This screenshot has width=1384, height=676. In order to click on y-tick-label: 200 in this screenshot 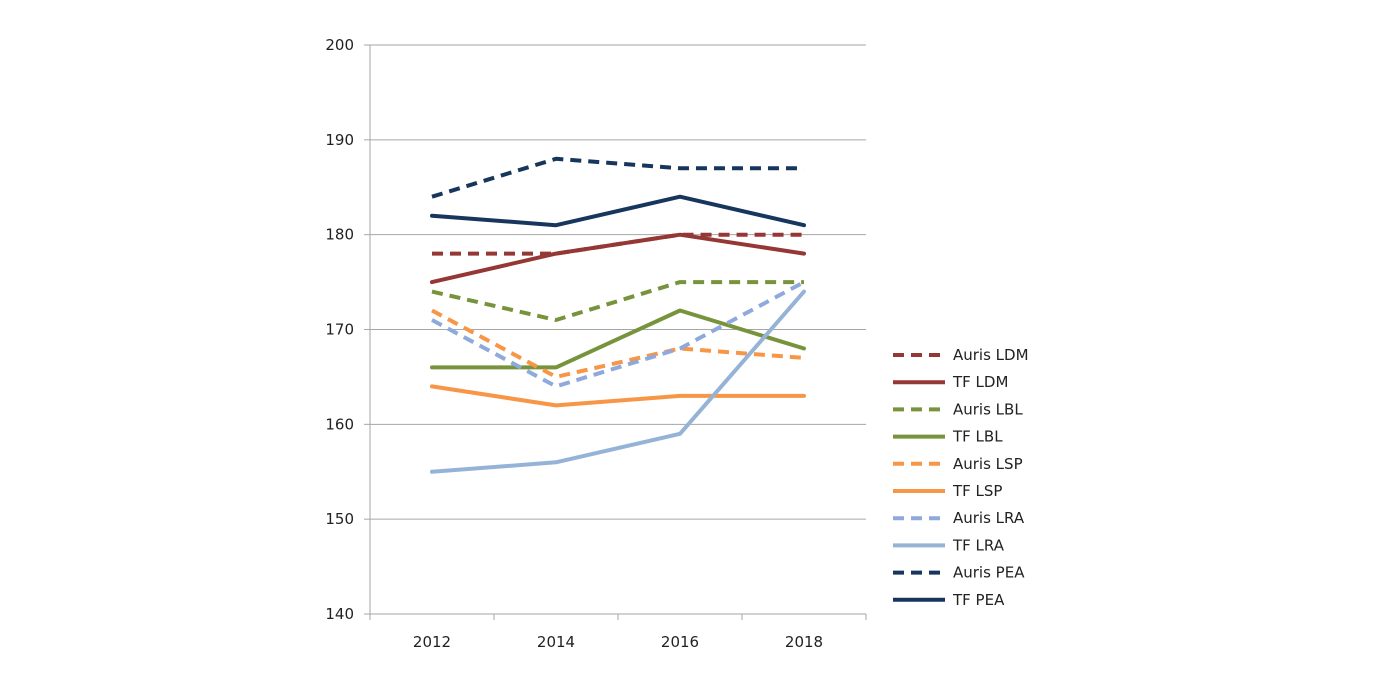, I will do `click(339, 45)`.